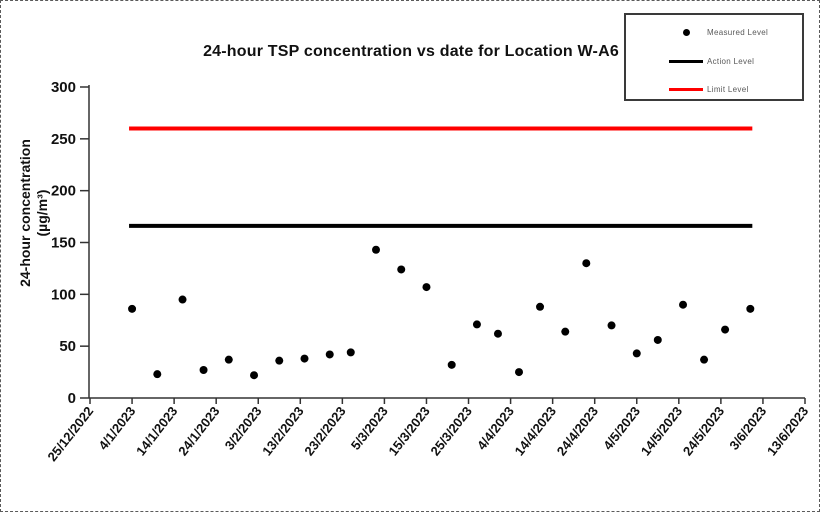  I want to click on measured-level-dot-icon, so click(686, 32).